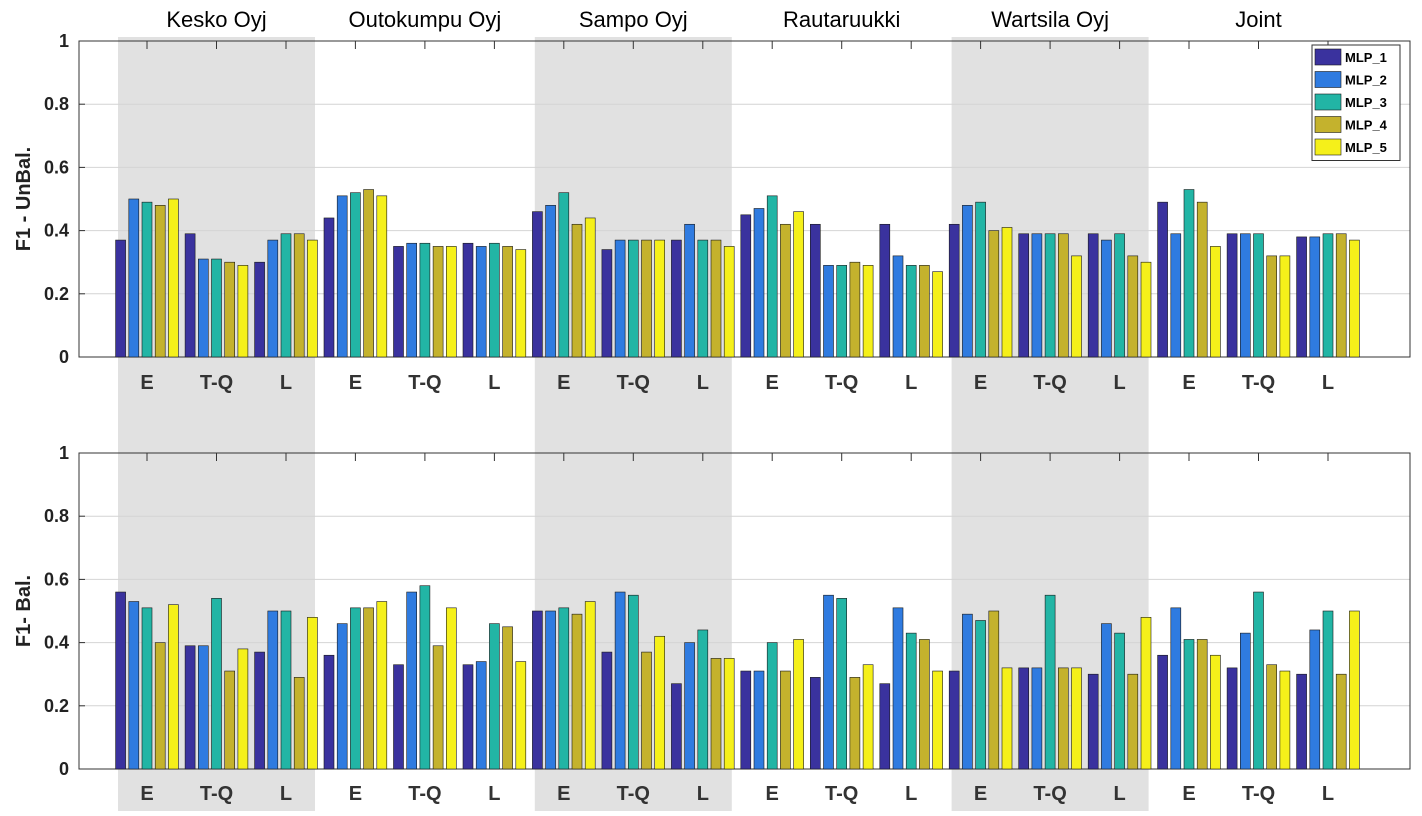 The height and width of the screenshot is (816, 1422). What do you see at coordinates (1366, 57) in the screenshot?
I see `legend-label: MLP_1` at bounding box center [1366, 57].